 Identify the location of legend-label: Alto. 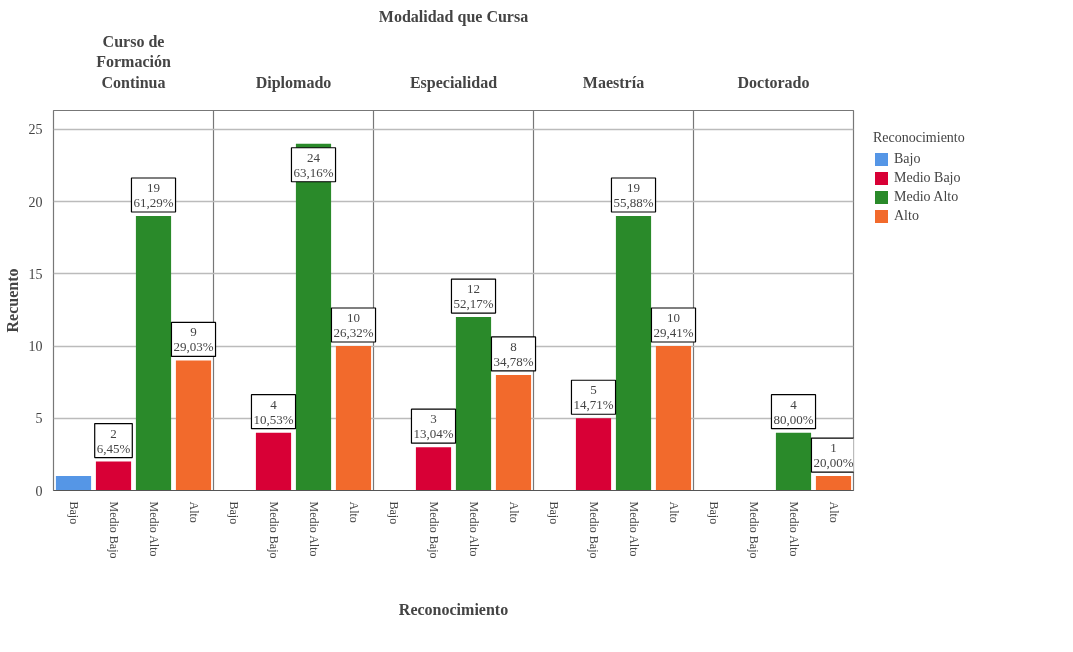
(906, 216).